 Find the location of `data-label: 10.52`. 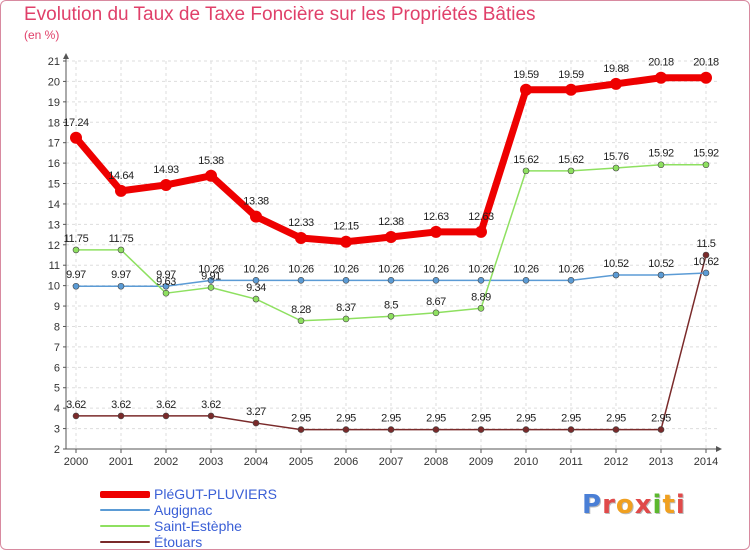

data-label: 10.52 is located at coordinates (661, 264).